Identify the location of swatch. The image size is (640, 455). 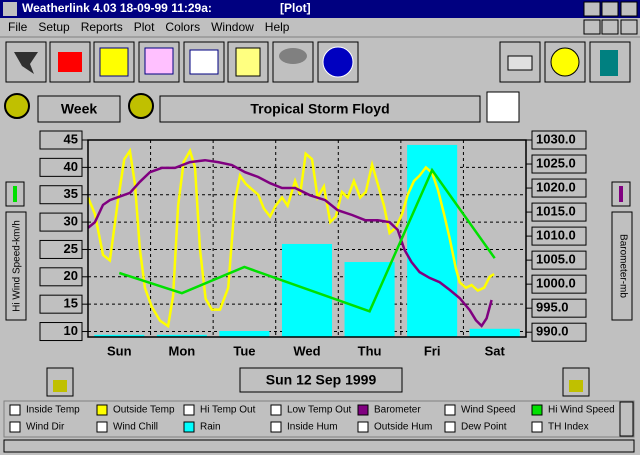
(15, 194).